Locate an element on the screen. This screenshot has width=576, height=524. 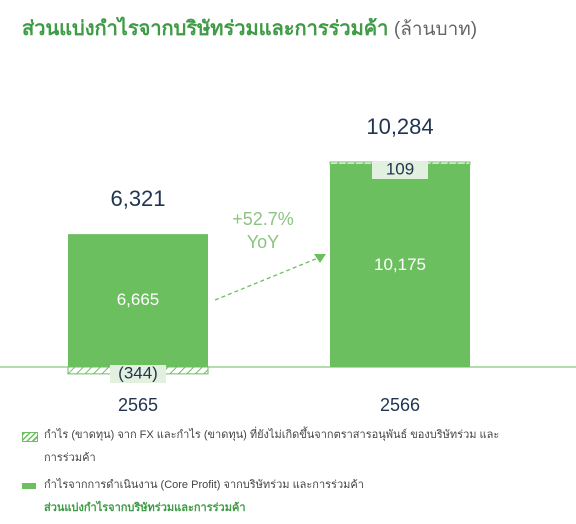
data-label: 6,665 is located at coordinates (138, 299).